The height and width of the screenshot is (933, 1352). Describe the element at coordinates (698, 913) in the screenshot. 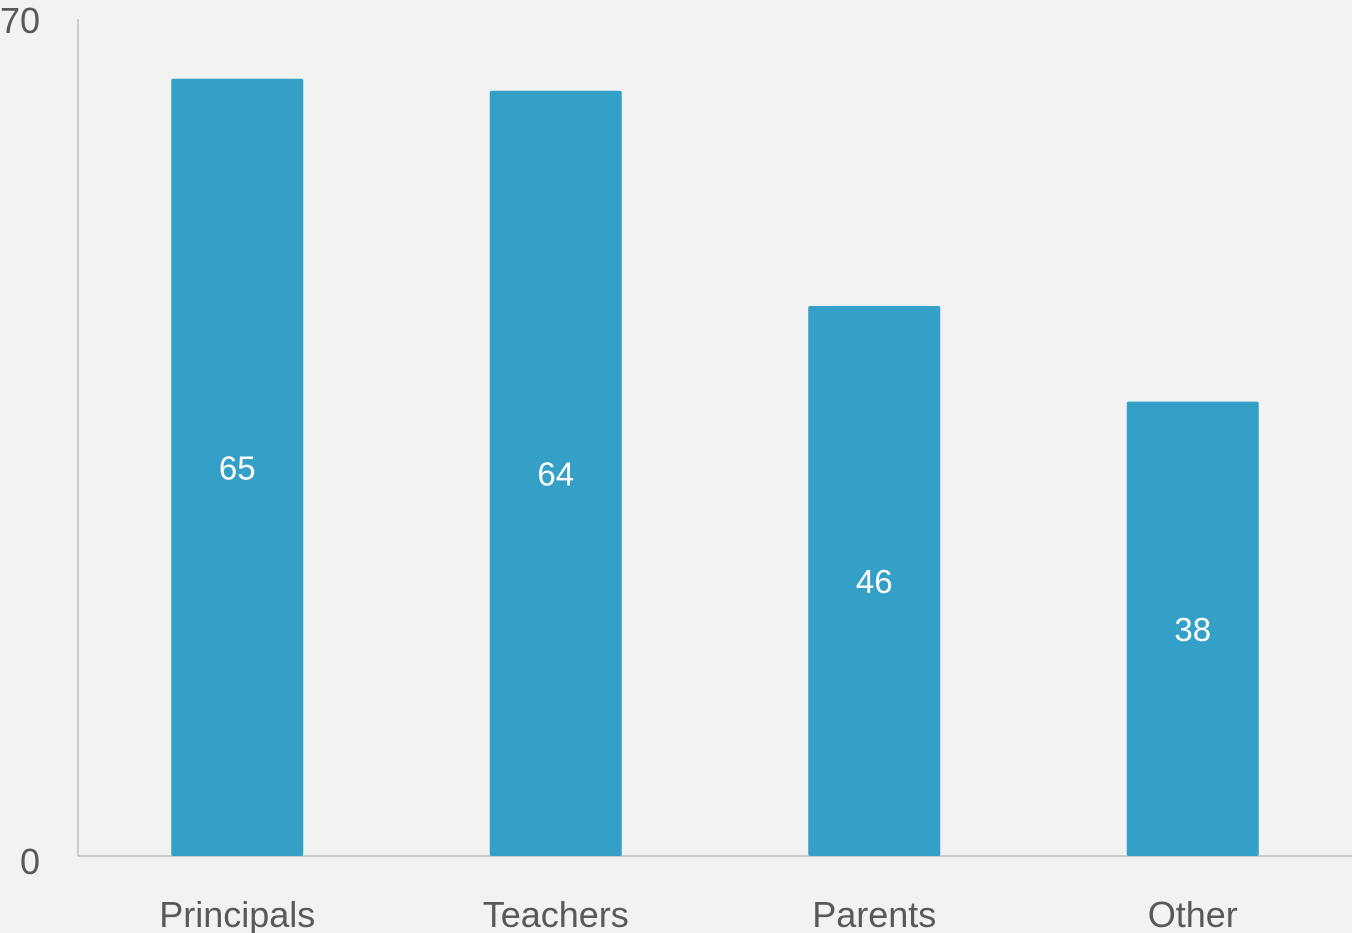

I see `x-tick-labels: Principals Teachers Parents Other` at that location.